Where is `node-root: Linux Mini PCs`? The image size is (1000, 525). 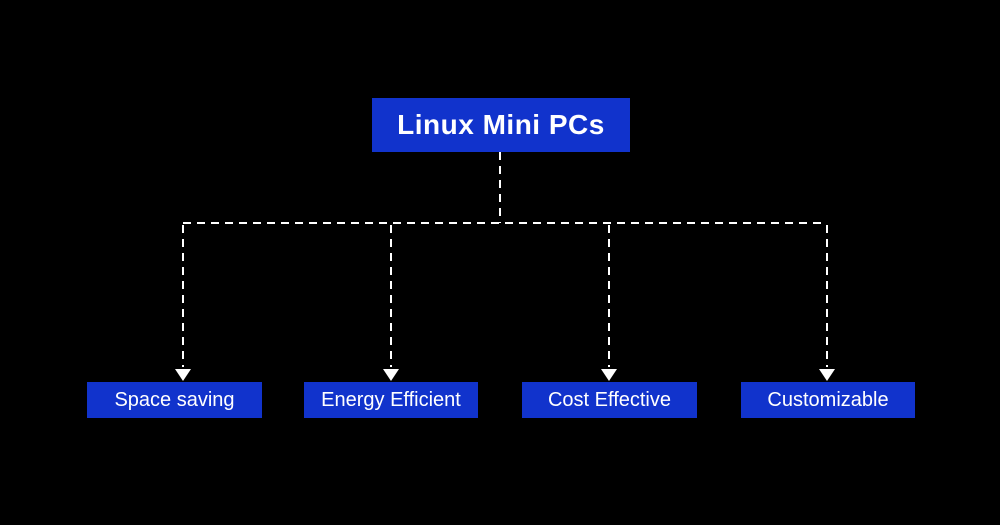 node-root: Linux Mini PCs is located at coordinates (501, 125).